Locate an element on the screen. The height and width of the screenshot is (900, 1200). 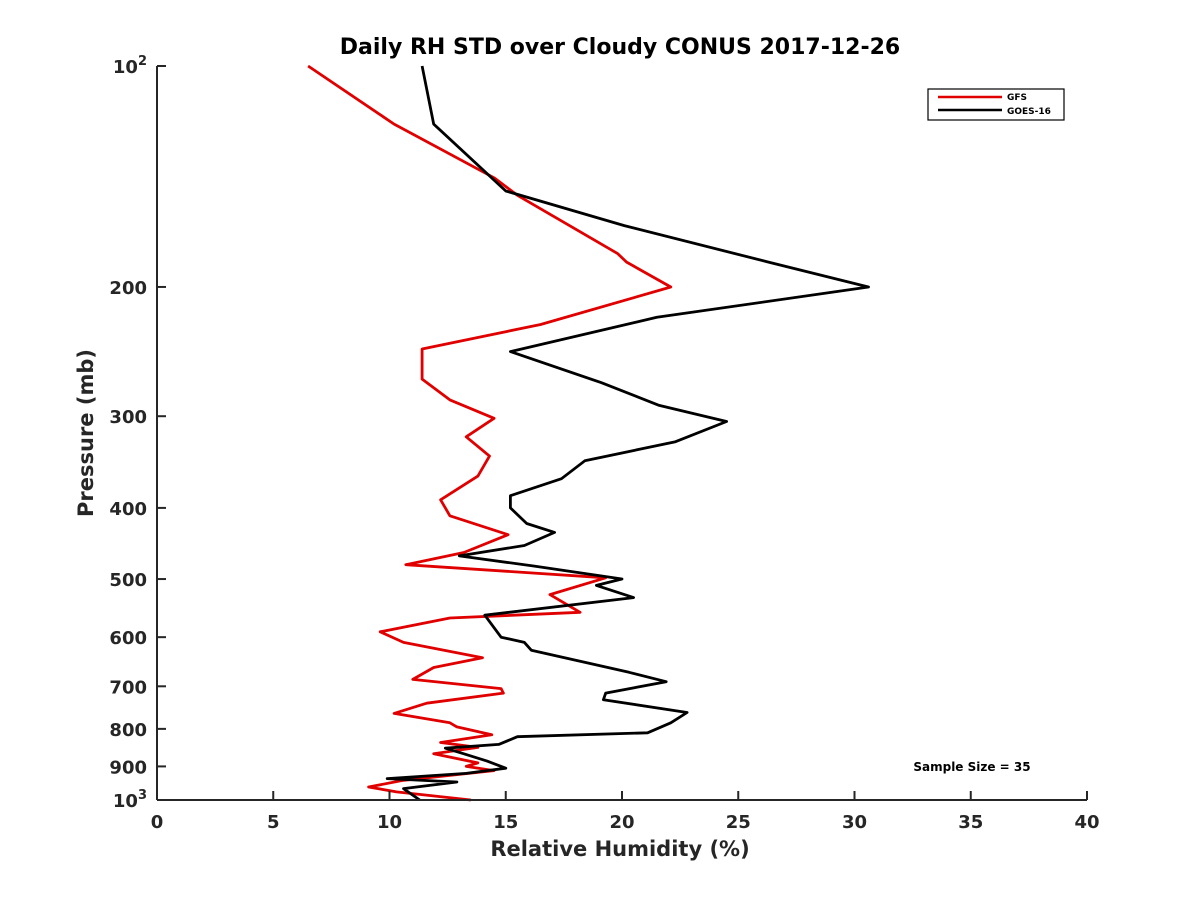
y-tick-label: 200 is located at coordinates (128, 288).